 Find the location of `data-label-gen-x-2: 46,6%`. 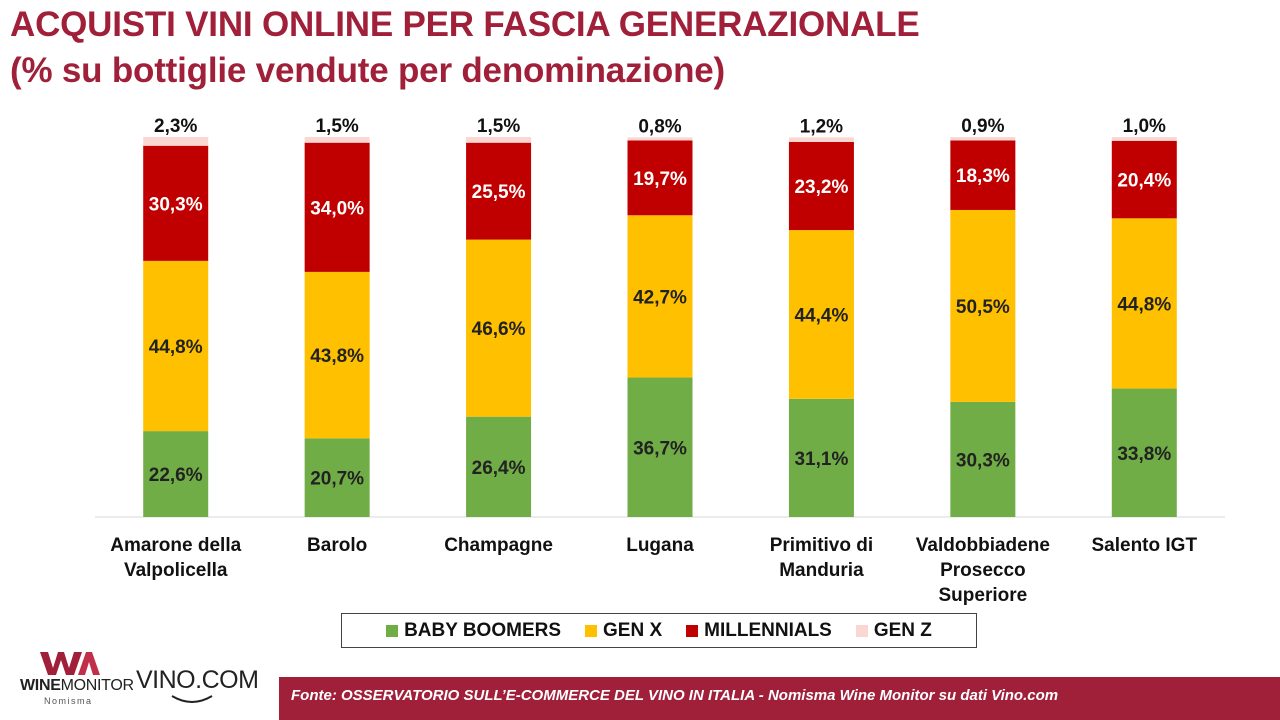

data-label-gen-x-2: 46,6% is located at coordinates (499, 329).